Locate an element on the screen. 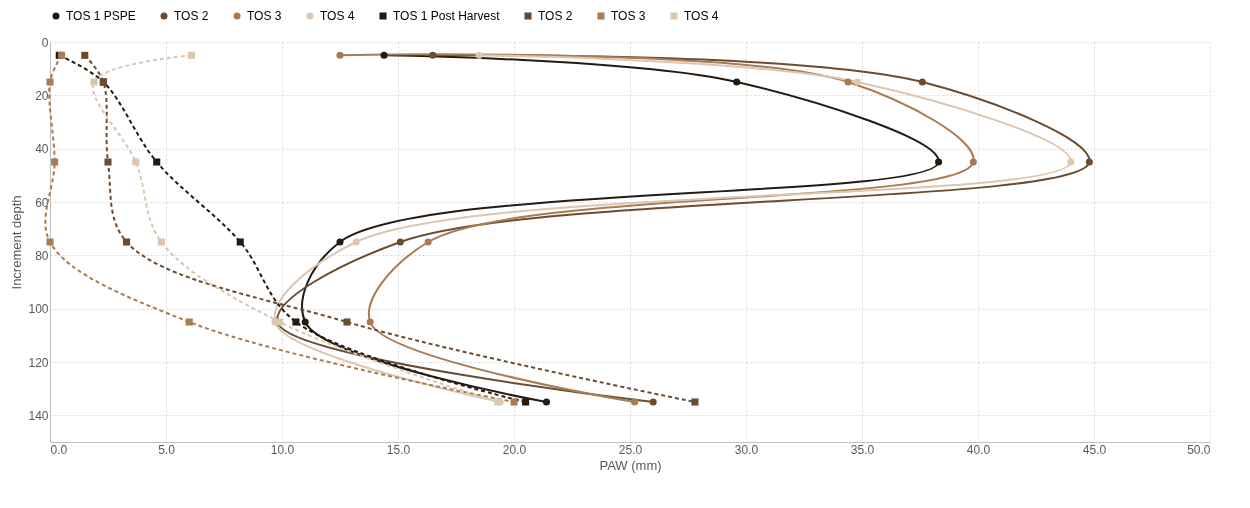 The width and height of the screenshot is (1250, 508). y-tick-label: 20 is located at coordinates (42, 95).